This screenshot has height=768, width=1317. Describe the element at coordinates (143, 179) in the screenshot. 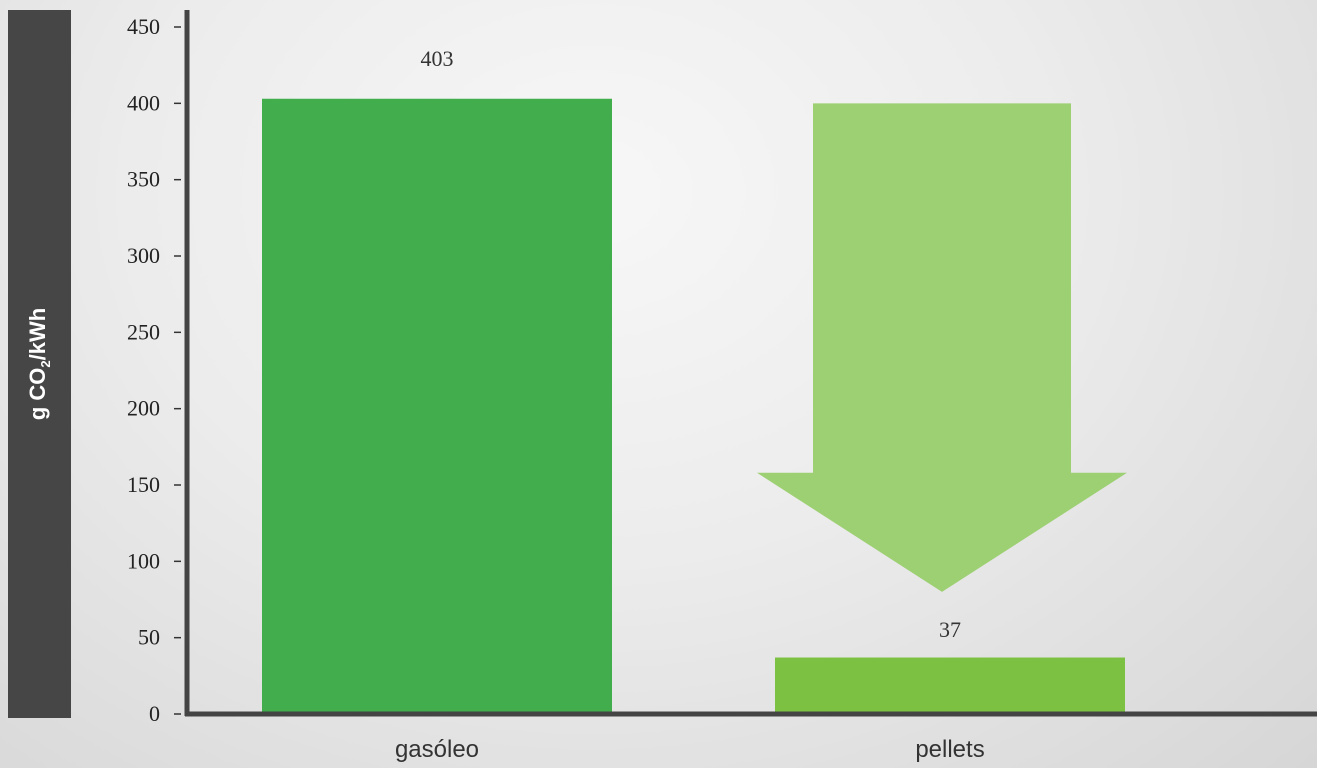

I see `y-tick-label-350: 350` at that location.